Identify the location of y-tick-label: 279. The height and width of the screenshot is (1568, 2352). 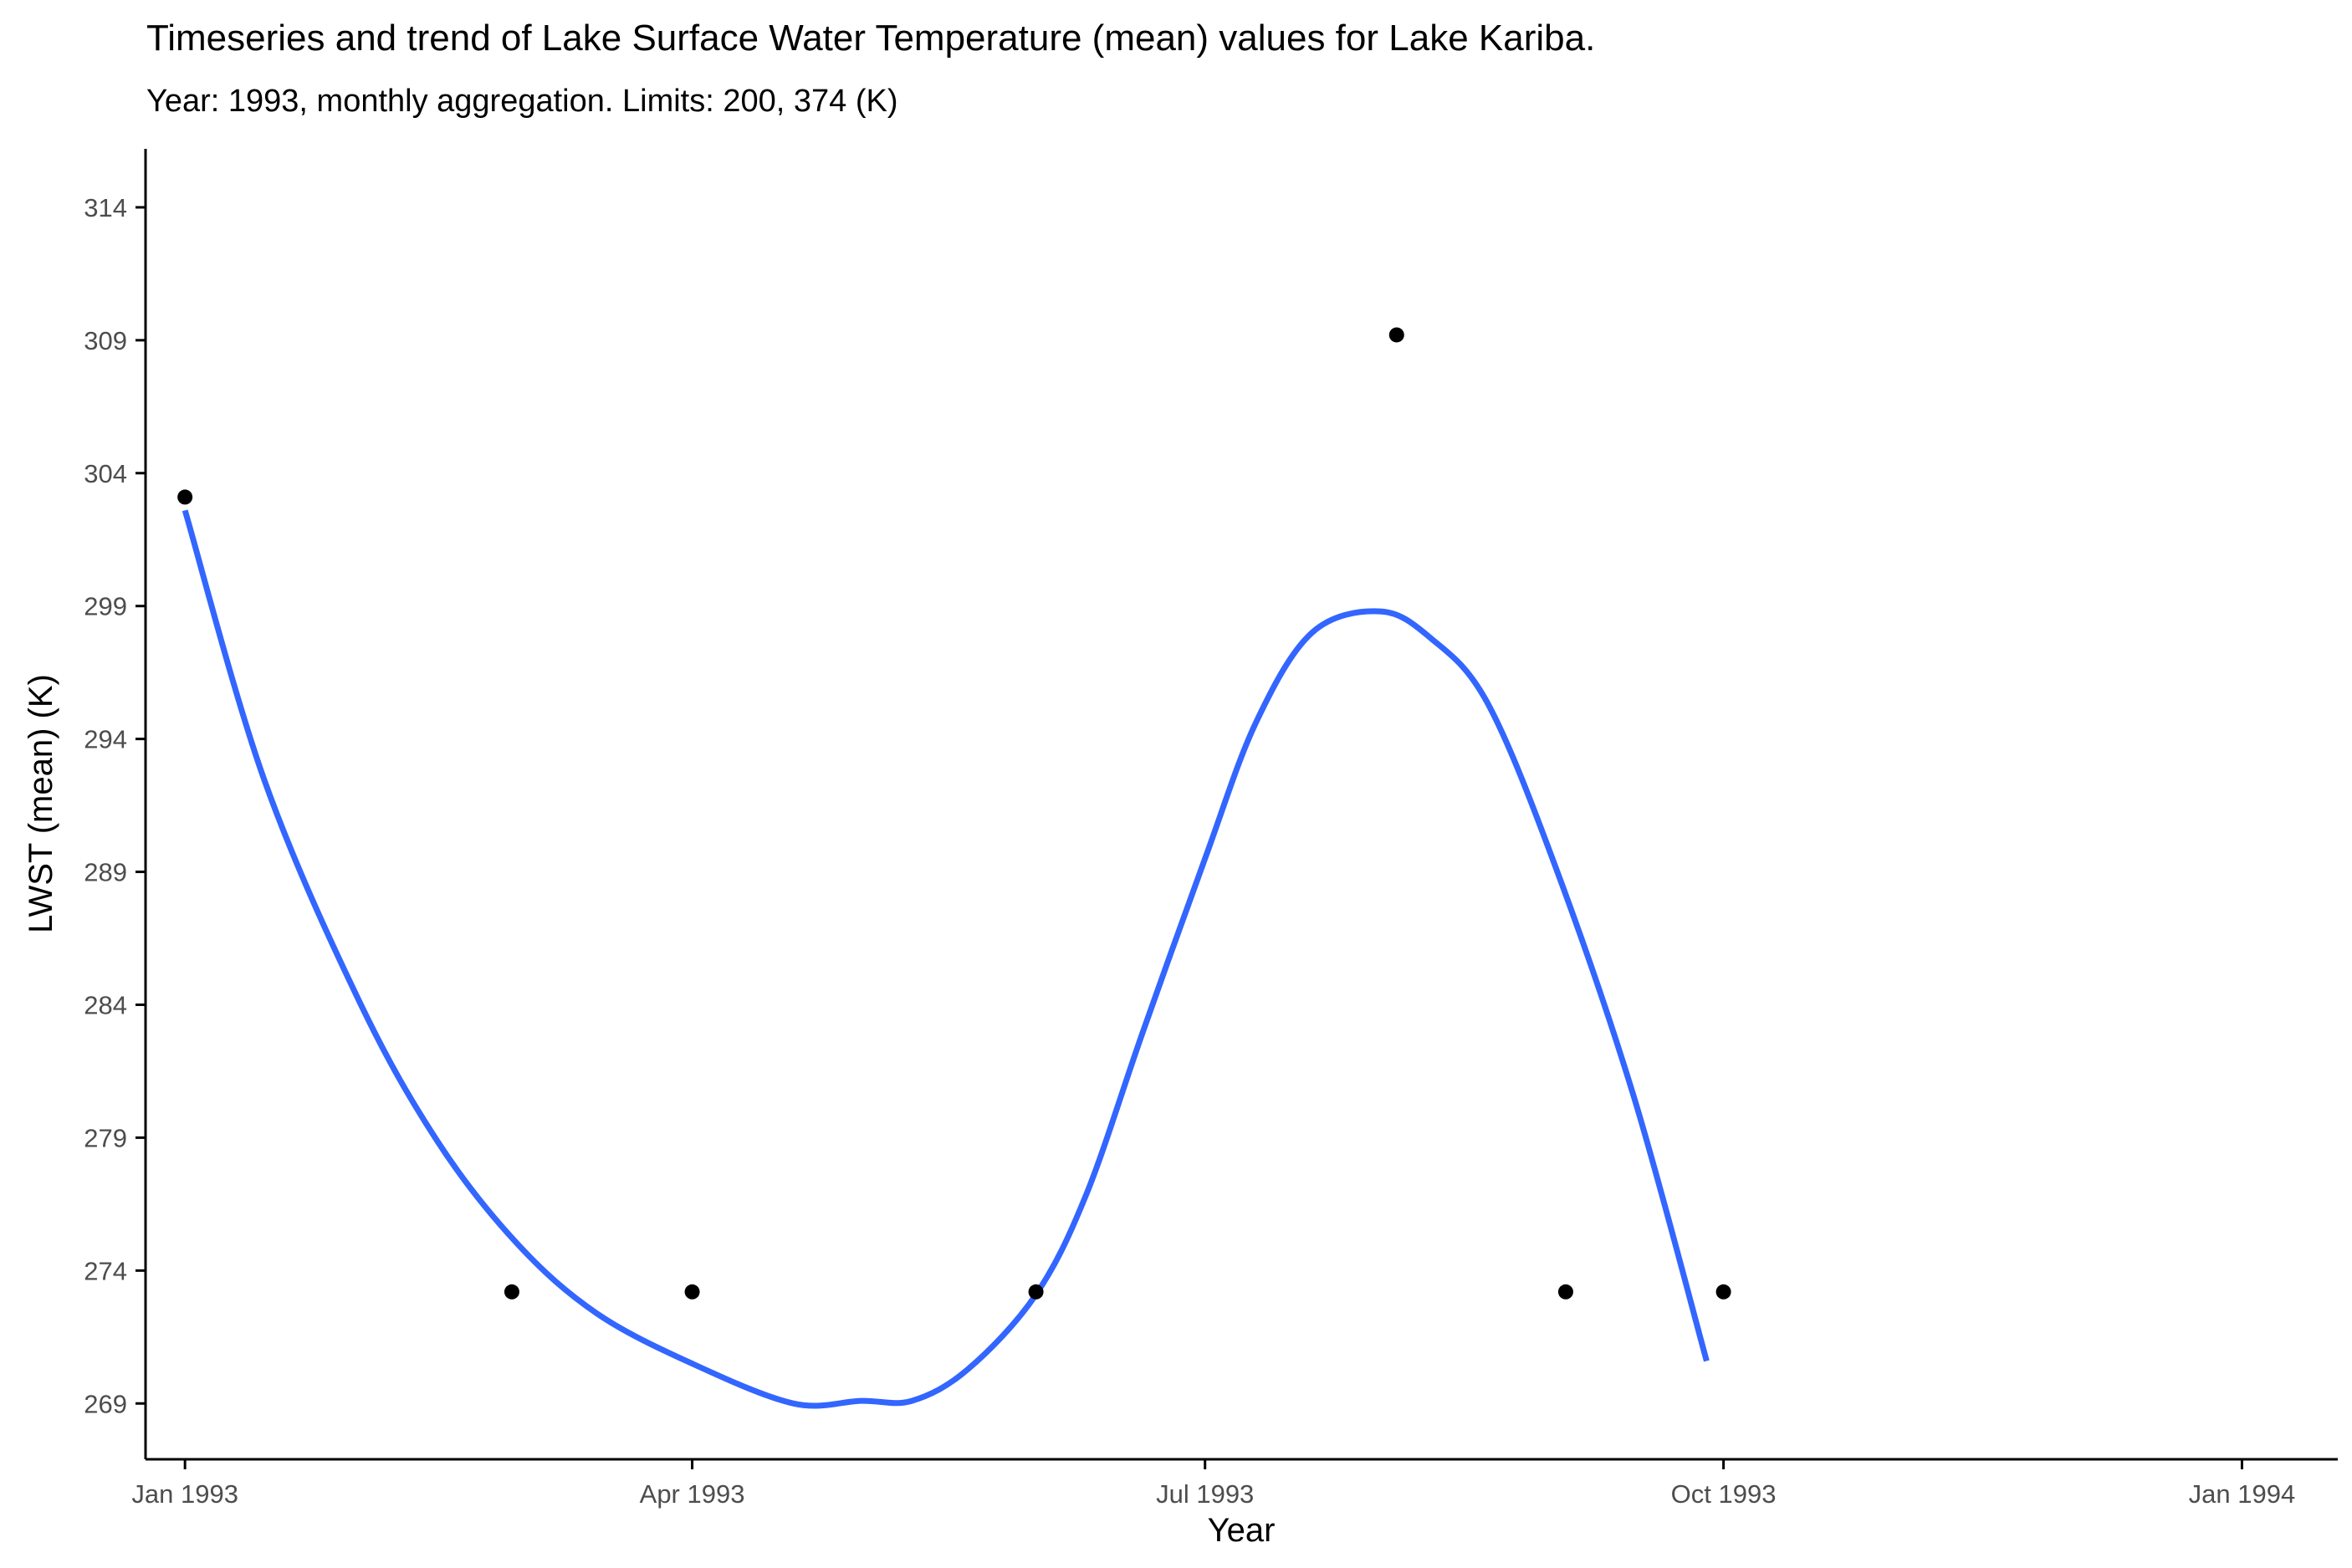
(105, 1137).